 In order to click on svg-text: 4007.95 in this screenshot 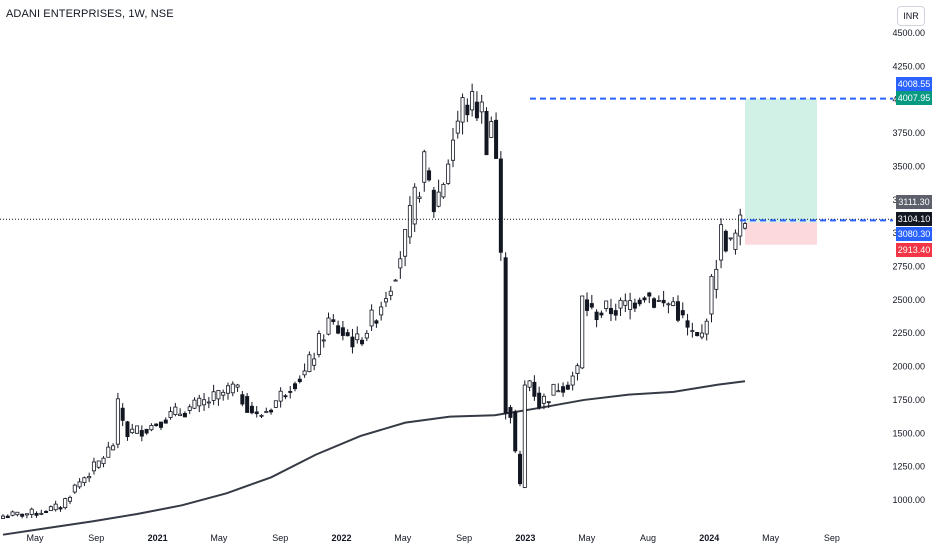, I will do `click(914, 98)`.